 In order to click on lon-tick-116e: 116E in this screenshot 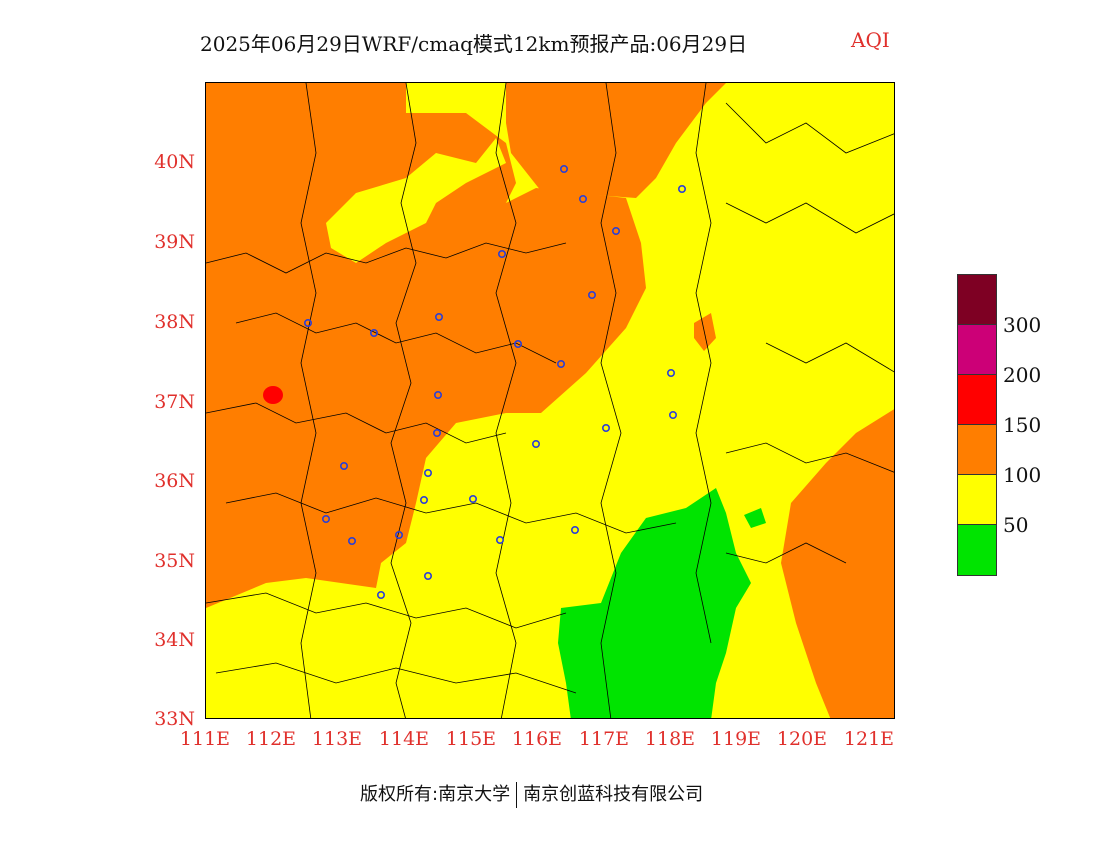, I will do `click(537, 739)`.